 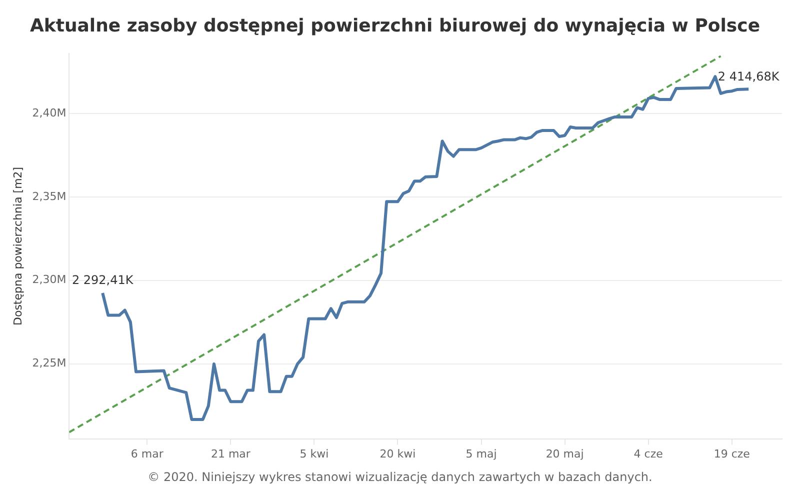 What do you see at coordinates (565, 453) in the screenshot?
I see `x-tick-label: 20 maj` at bounding box center [565, 453].